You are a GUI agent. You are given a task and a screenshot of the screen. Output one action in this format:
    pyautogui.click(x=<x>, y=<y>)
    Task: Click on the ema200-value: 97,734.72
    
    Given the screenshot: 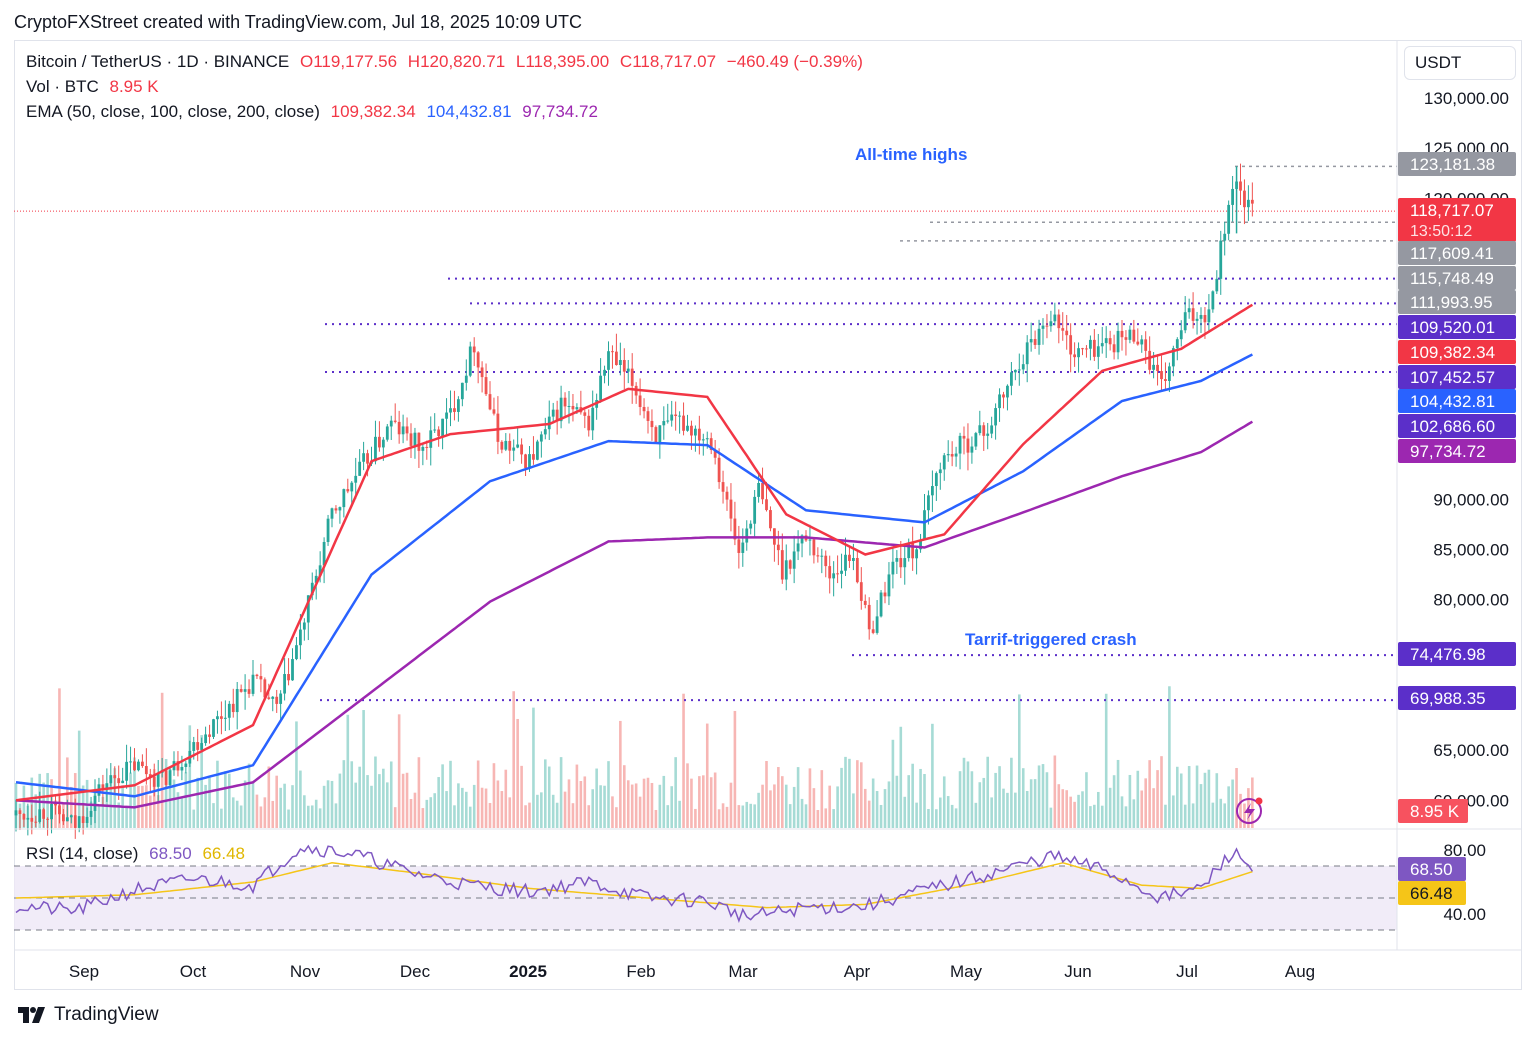 What is the action you would take?
    pyautogui.click(x=560, y=111)
    